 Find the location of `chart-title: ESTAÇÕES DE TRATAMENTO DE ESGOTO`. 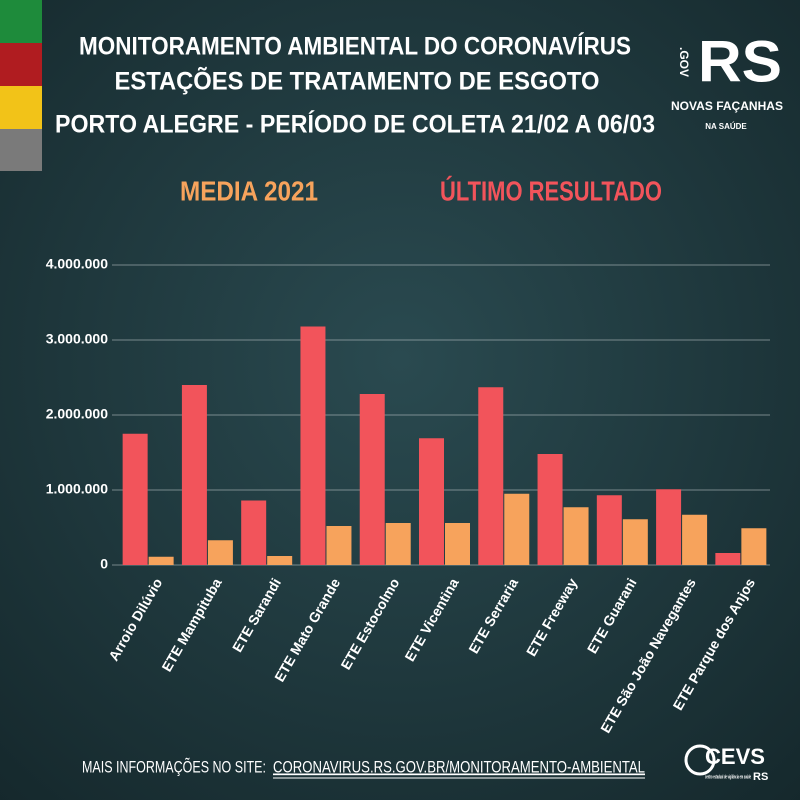

chart-title: ESTAÇÕES DE TRATAMENTO DE ESGOTO is located at coordinates (357, 81).